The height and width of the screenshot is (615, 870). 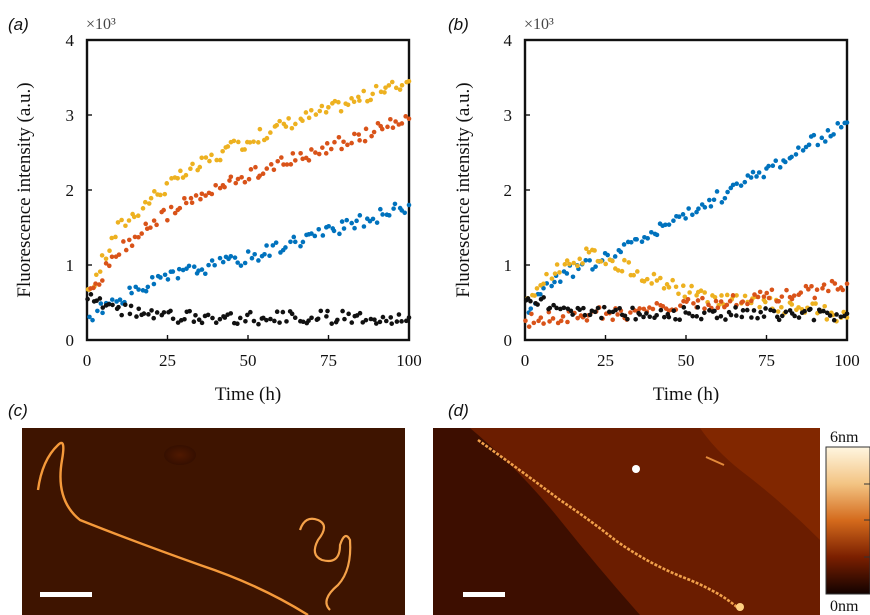 What do you see at coordinates (180, 455) in the screenshot?
I see `afm-blob` at bounding box center [180, 455].